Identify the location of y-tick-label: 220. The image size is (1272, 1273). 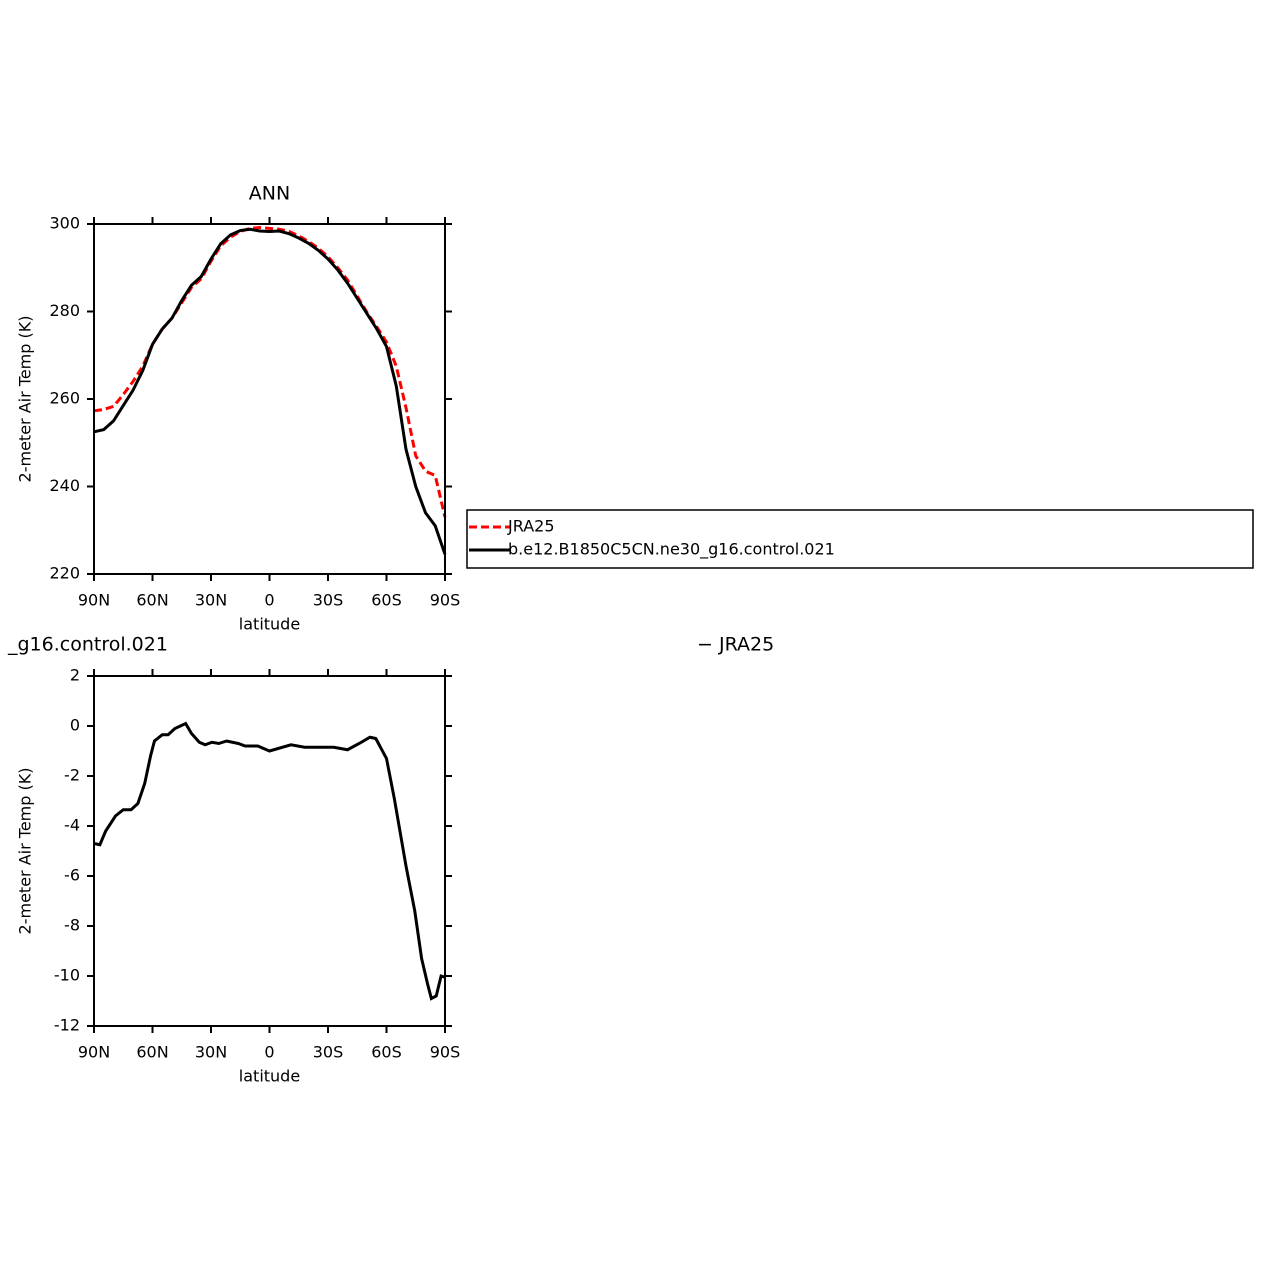
(64, 573).